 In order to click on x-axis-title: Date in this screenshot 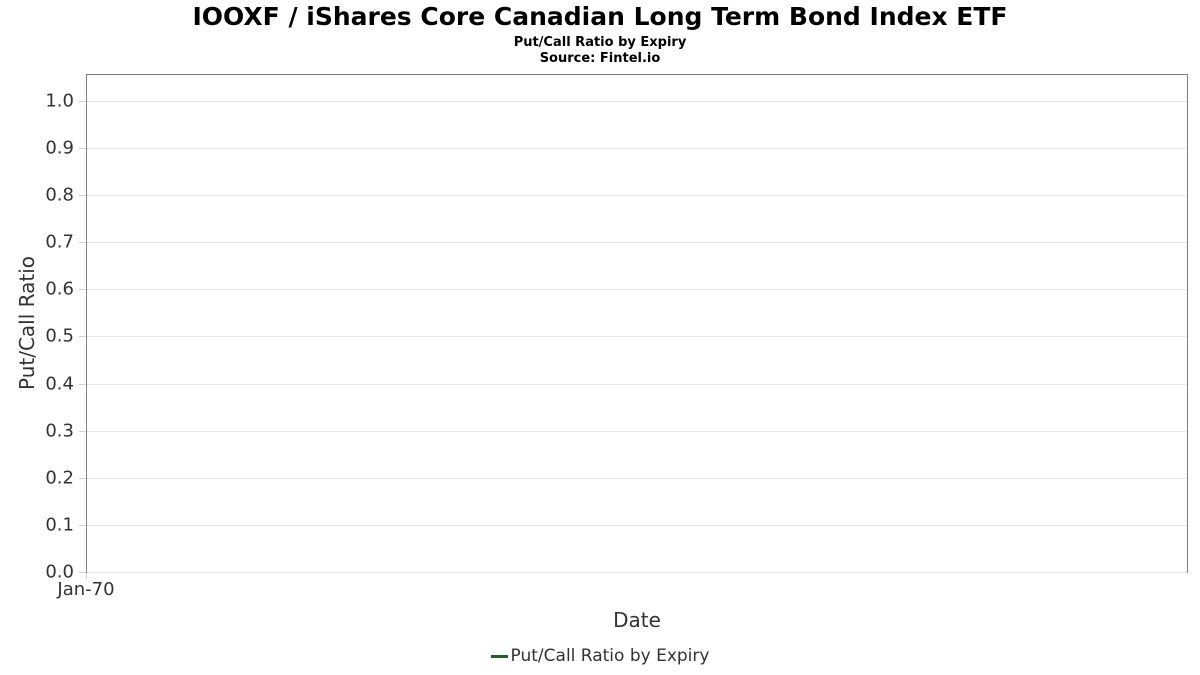, I will do `click(637, 620)`.